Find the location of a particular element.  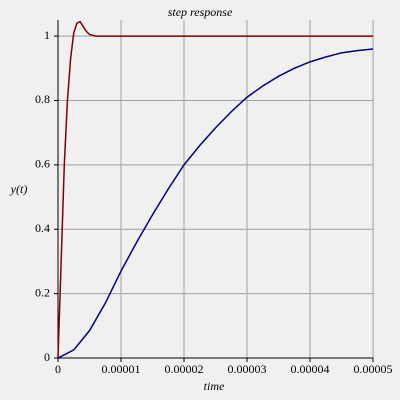

x-tick-label: 0.00001 is located at coordinates (121, 369).